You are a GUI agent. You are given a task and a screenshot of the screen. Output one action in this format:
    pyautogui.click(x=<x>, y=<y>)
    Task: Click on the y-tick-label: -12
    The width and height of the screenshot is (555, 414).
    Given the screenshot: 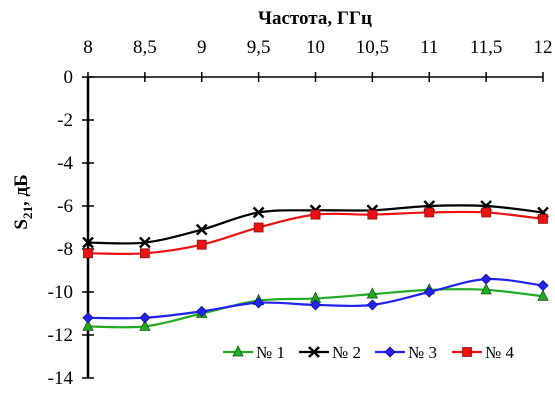 What is the action you would take?
    pyautogui.click(x=60, y=335)
    